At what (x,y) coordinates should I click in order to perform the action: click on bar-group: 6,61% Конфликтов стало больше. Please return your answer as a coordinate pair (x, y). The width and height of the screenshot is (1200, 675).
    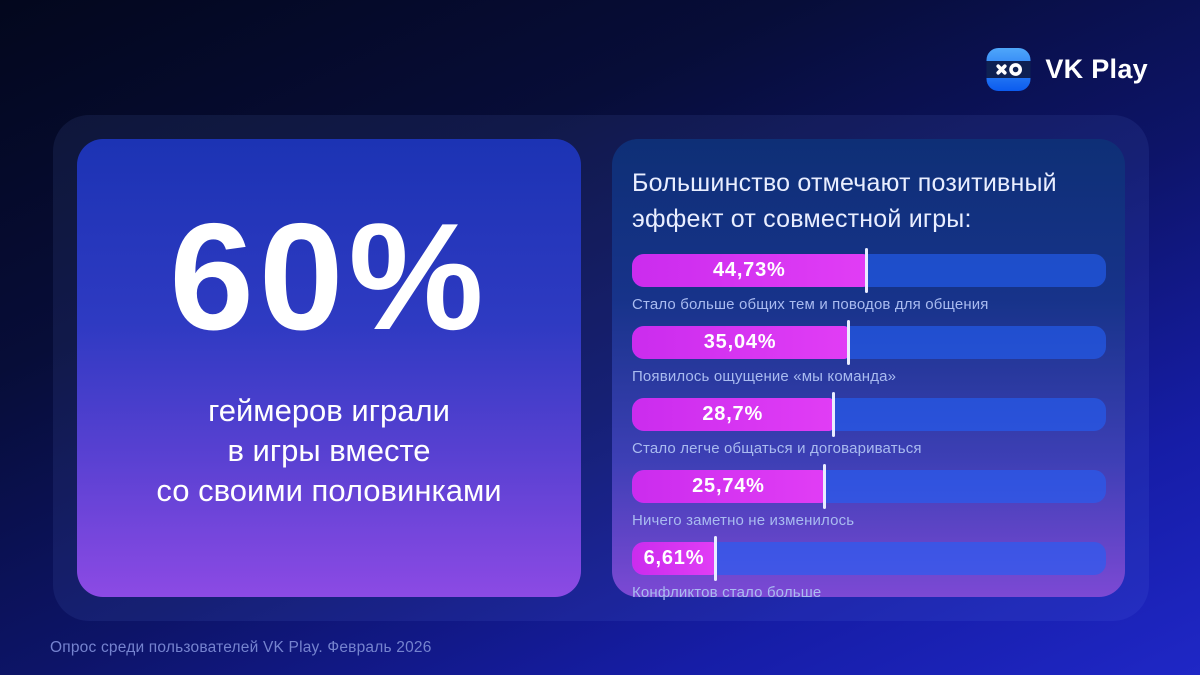
    Looking at the image, I should click on (869, 569).